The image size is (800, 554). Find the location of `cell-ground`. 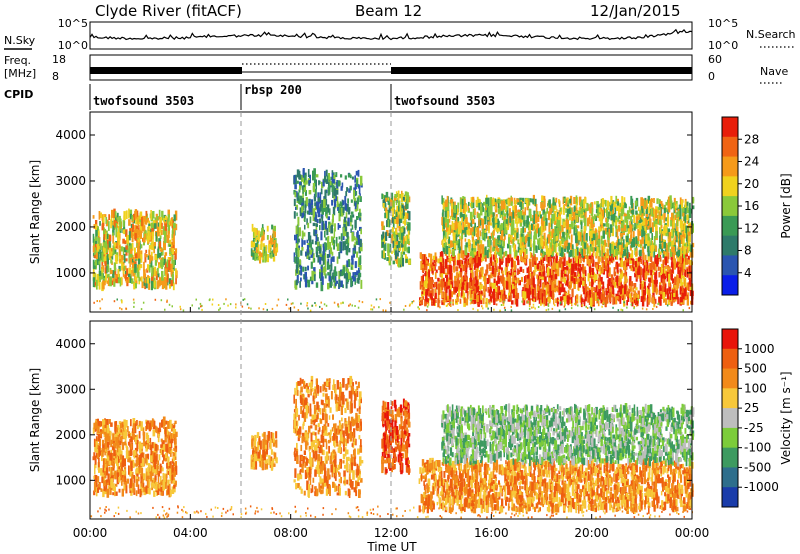

cell-ground is located at coordinates (409, 305).